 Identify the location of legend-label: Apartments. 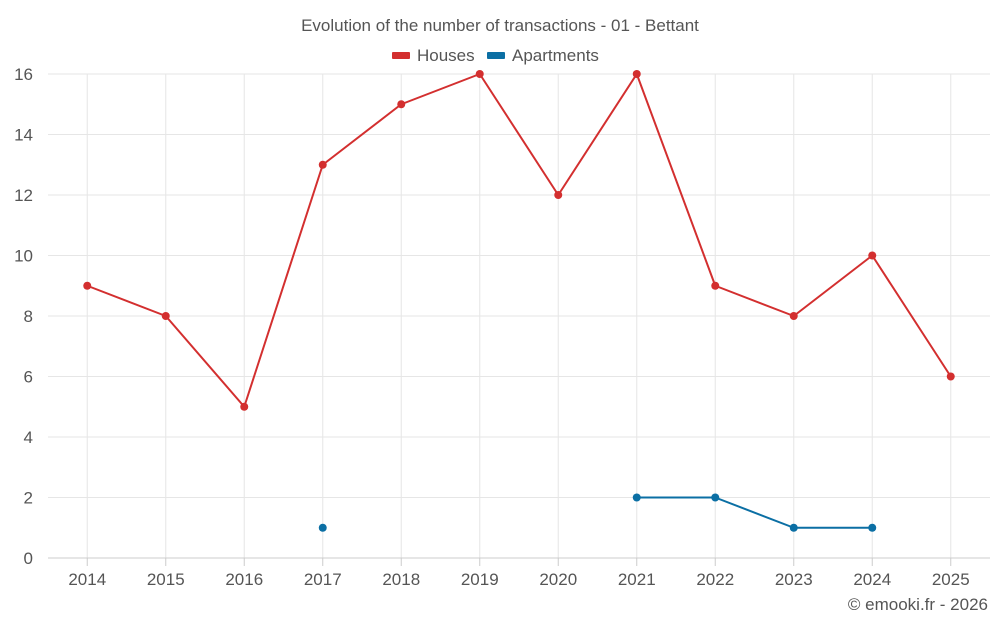
(555, 55).